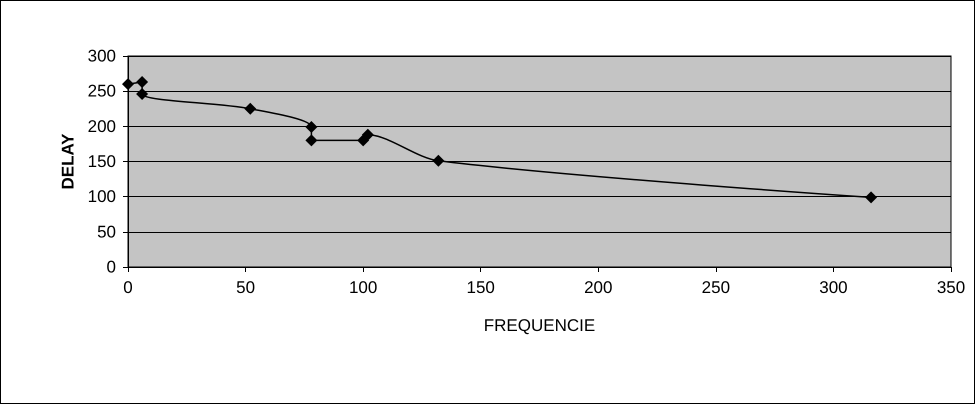 The height and width of the screenshot is (404, 975). Describe the element at coordinates (102, 56) in the screenshot. I see `y-tick-label: 300` at that location.